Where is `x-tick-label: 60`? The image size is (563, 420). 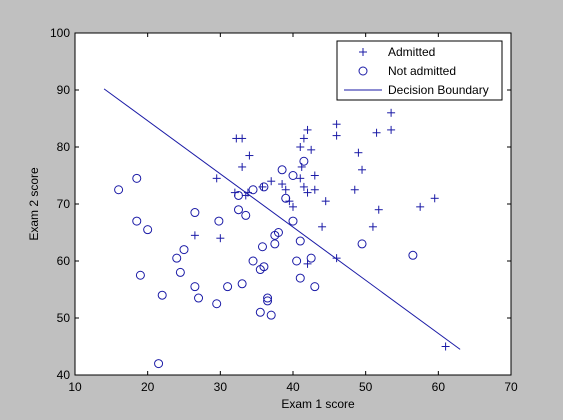
x-tick-label: 60 is located at coordinates (439, 387).